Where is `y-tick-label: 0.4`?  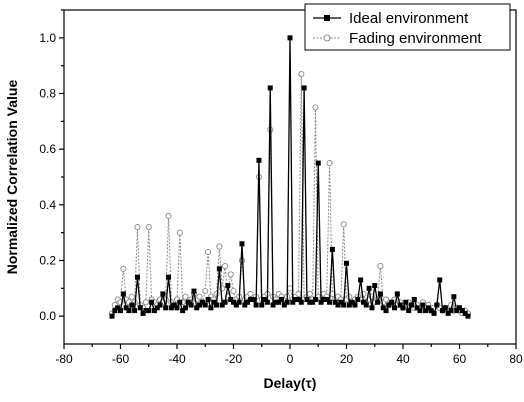 y-tick-label: 0.4 is located at coordinates (47, 205).